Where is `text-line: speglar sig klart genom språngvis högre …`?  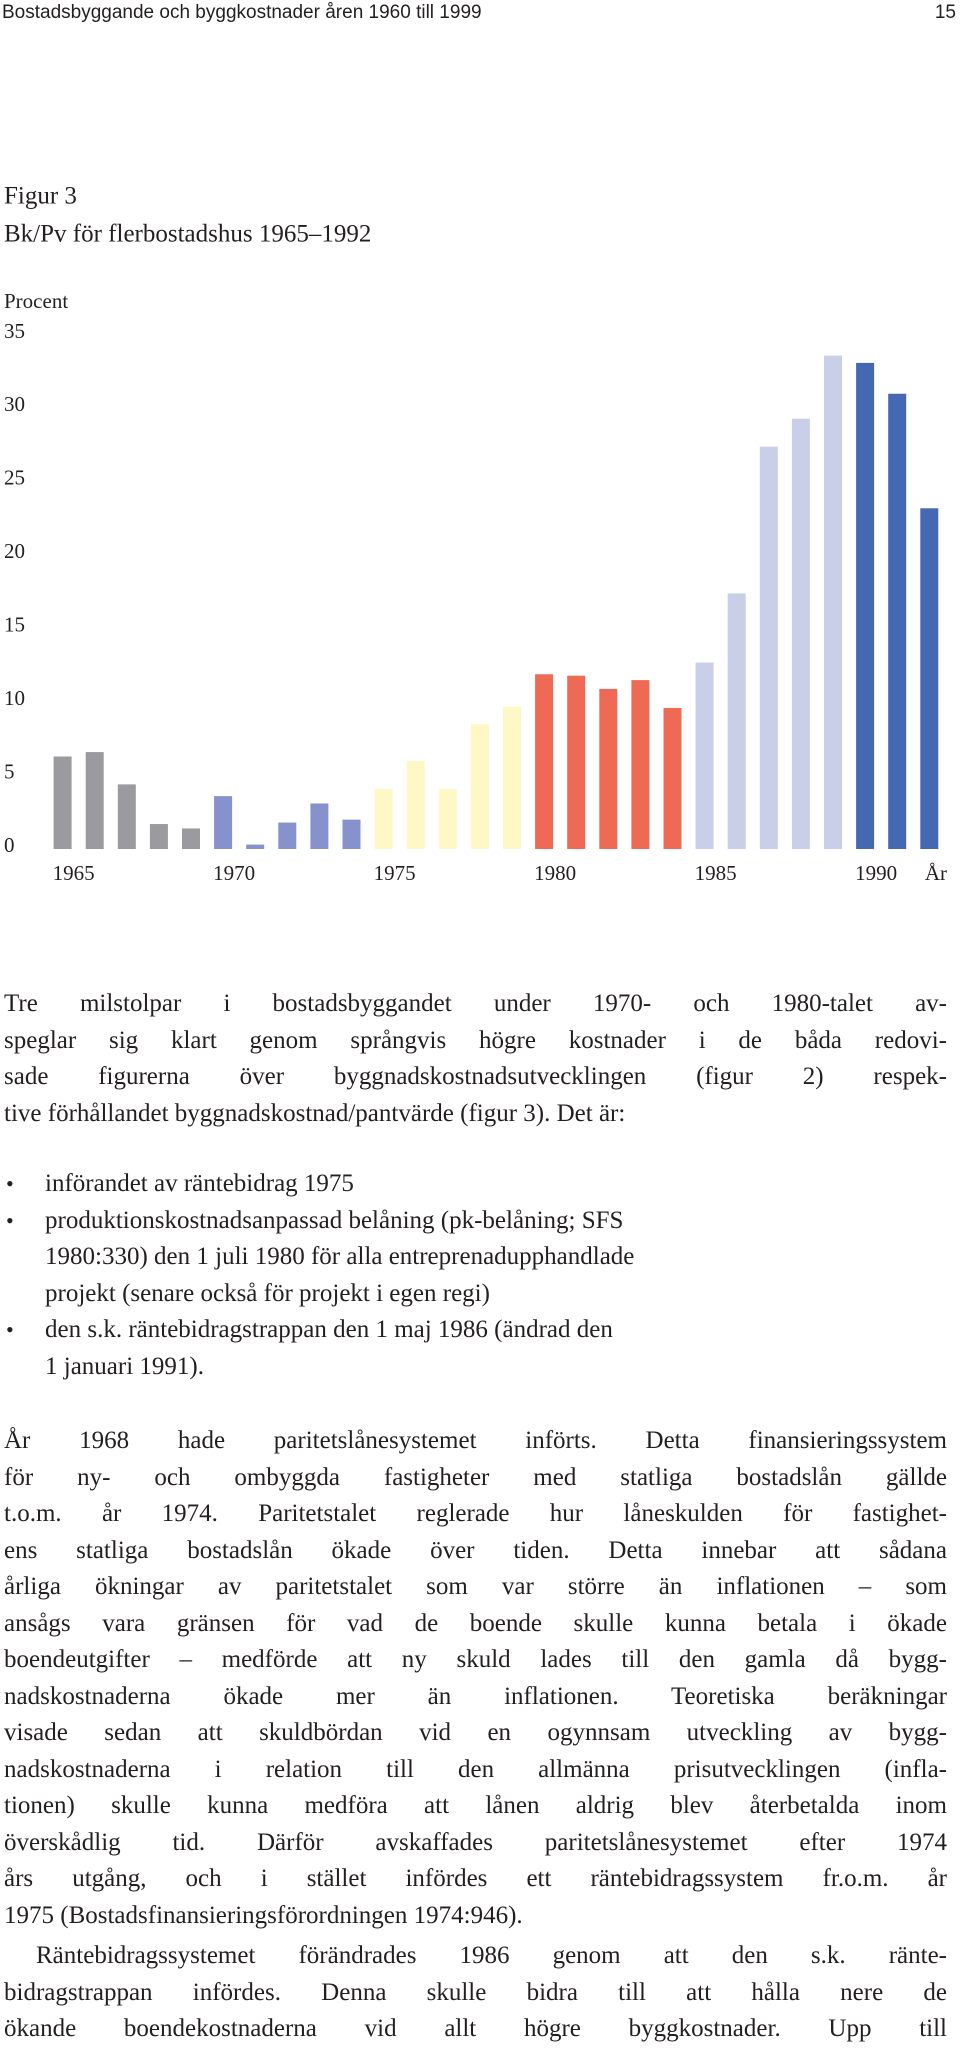 text-line: speglar sig klart genom språngvis högre … is located at coordinates (475, 1040).